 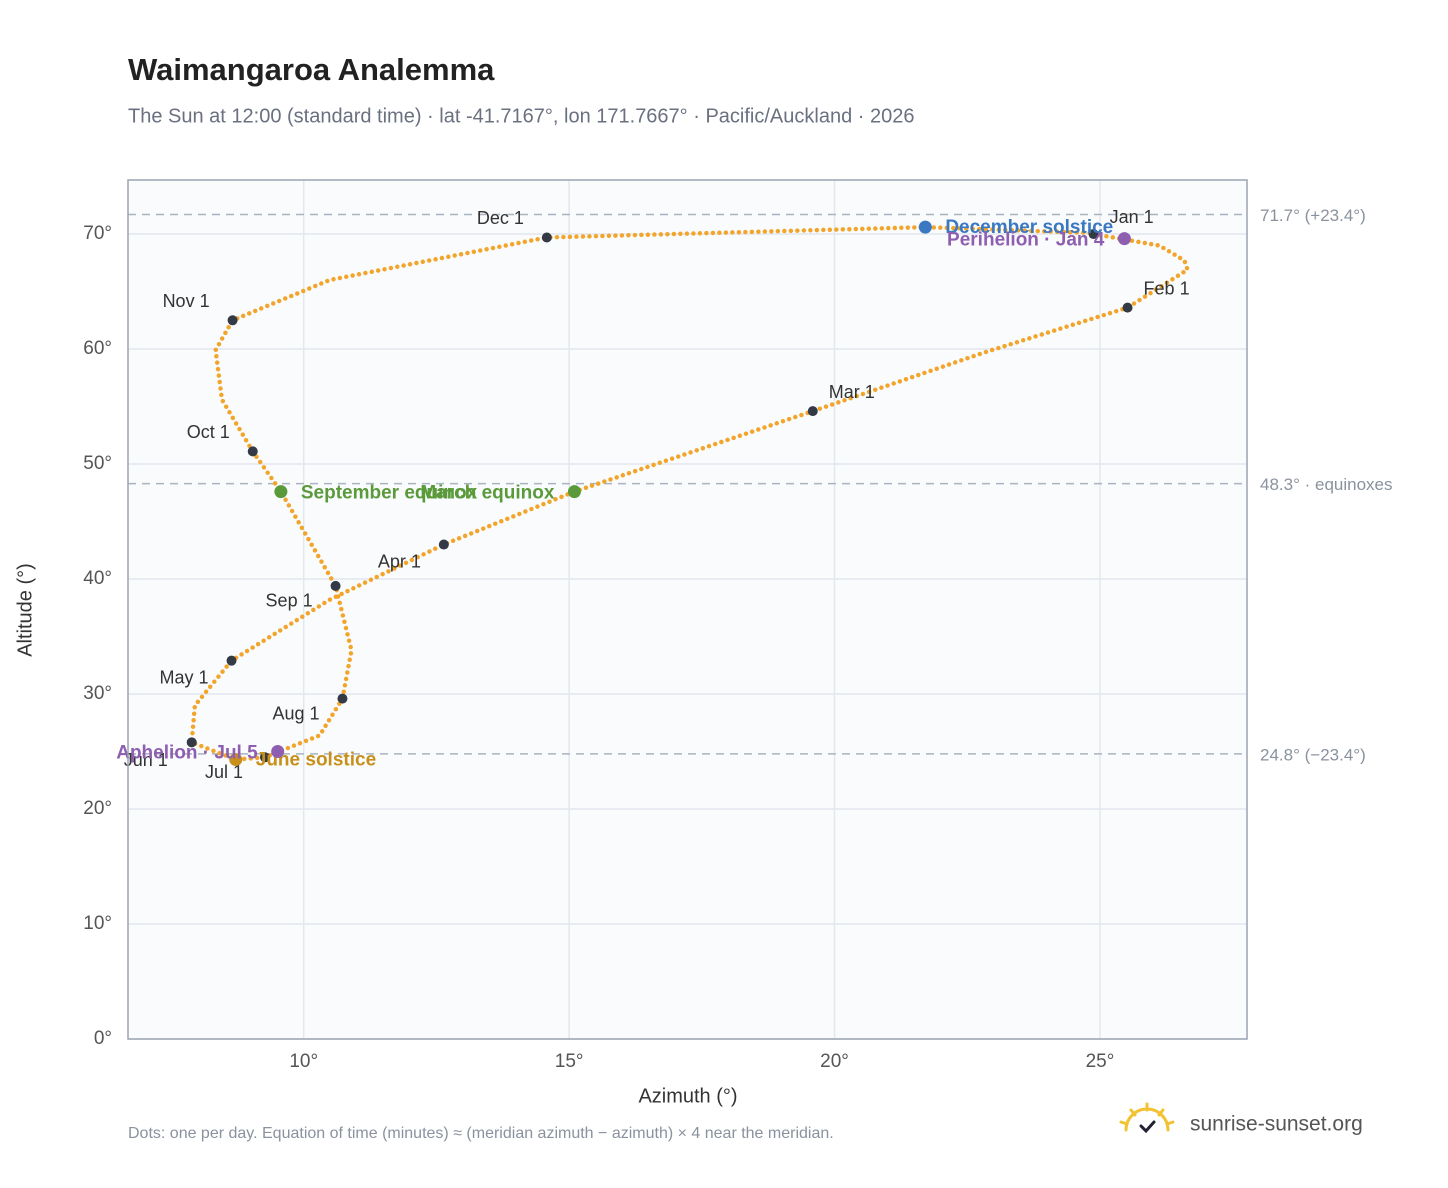 I want to click on event-label: June solstice, so click(x=316, y=760).